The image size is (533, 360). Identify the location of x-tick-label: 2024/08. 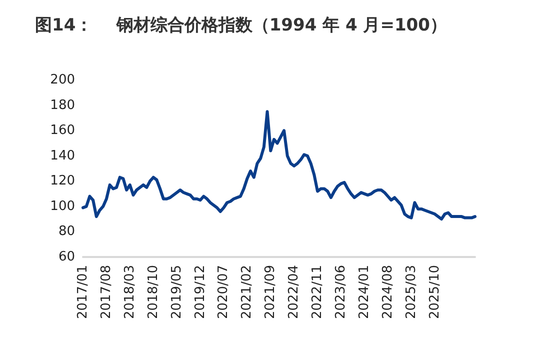
(388, 292).